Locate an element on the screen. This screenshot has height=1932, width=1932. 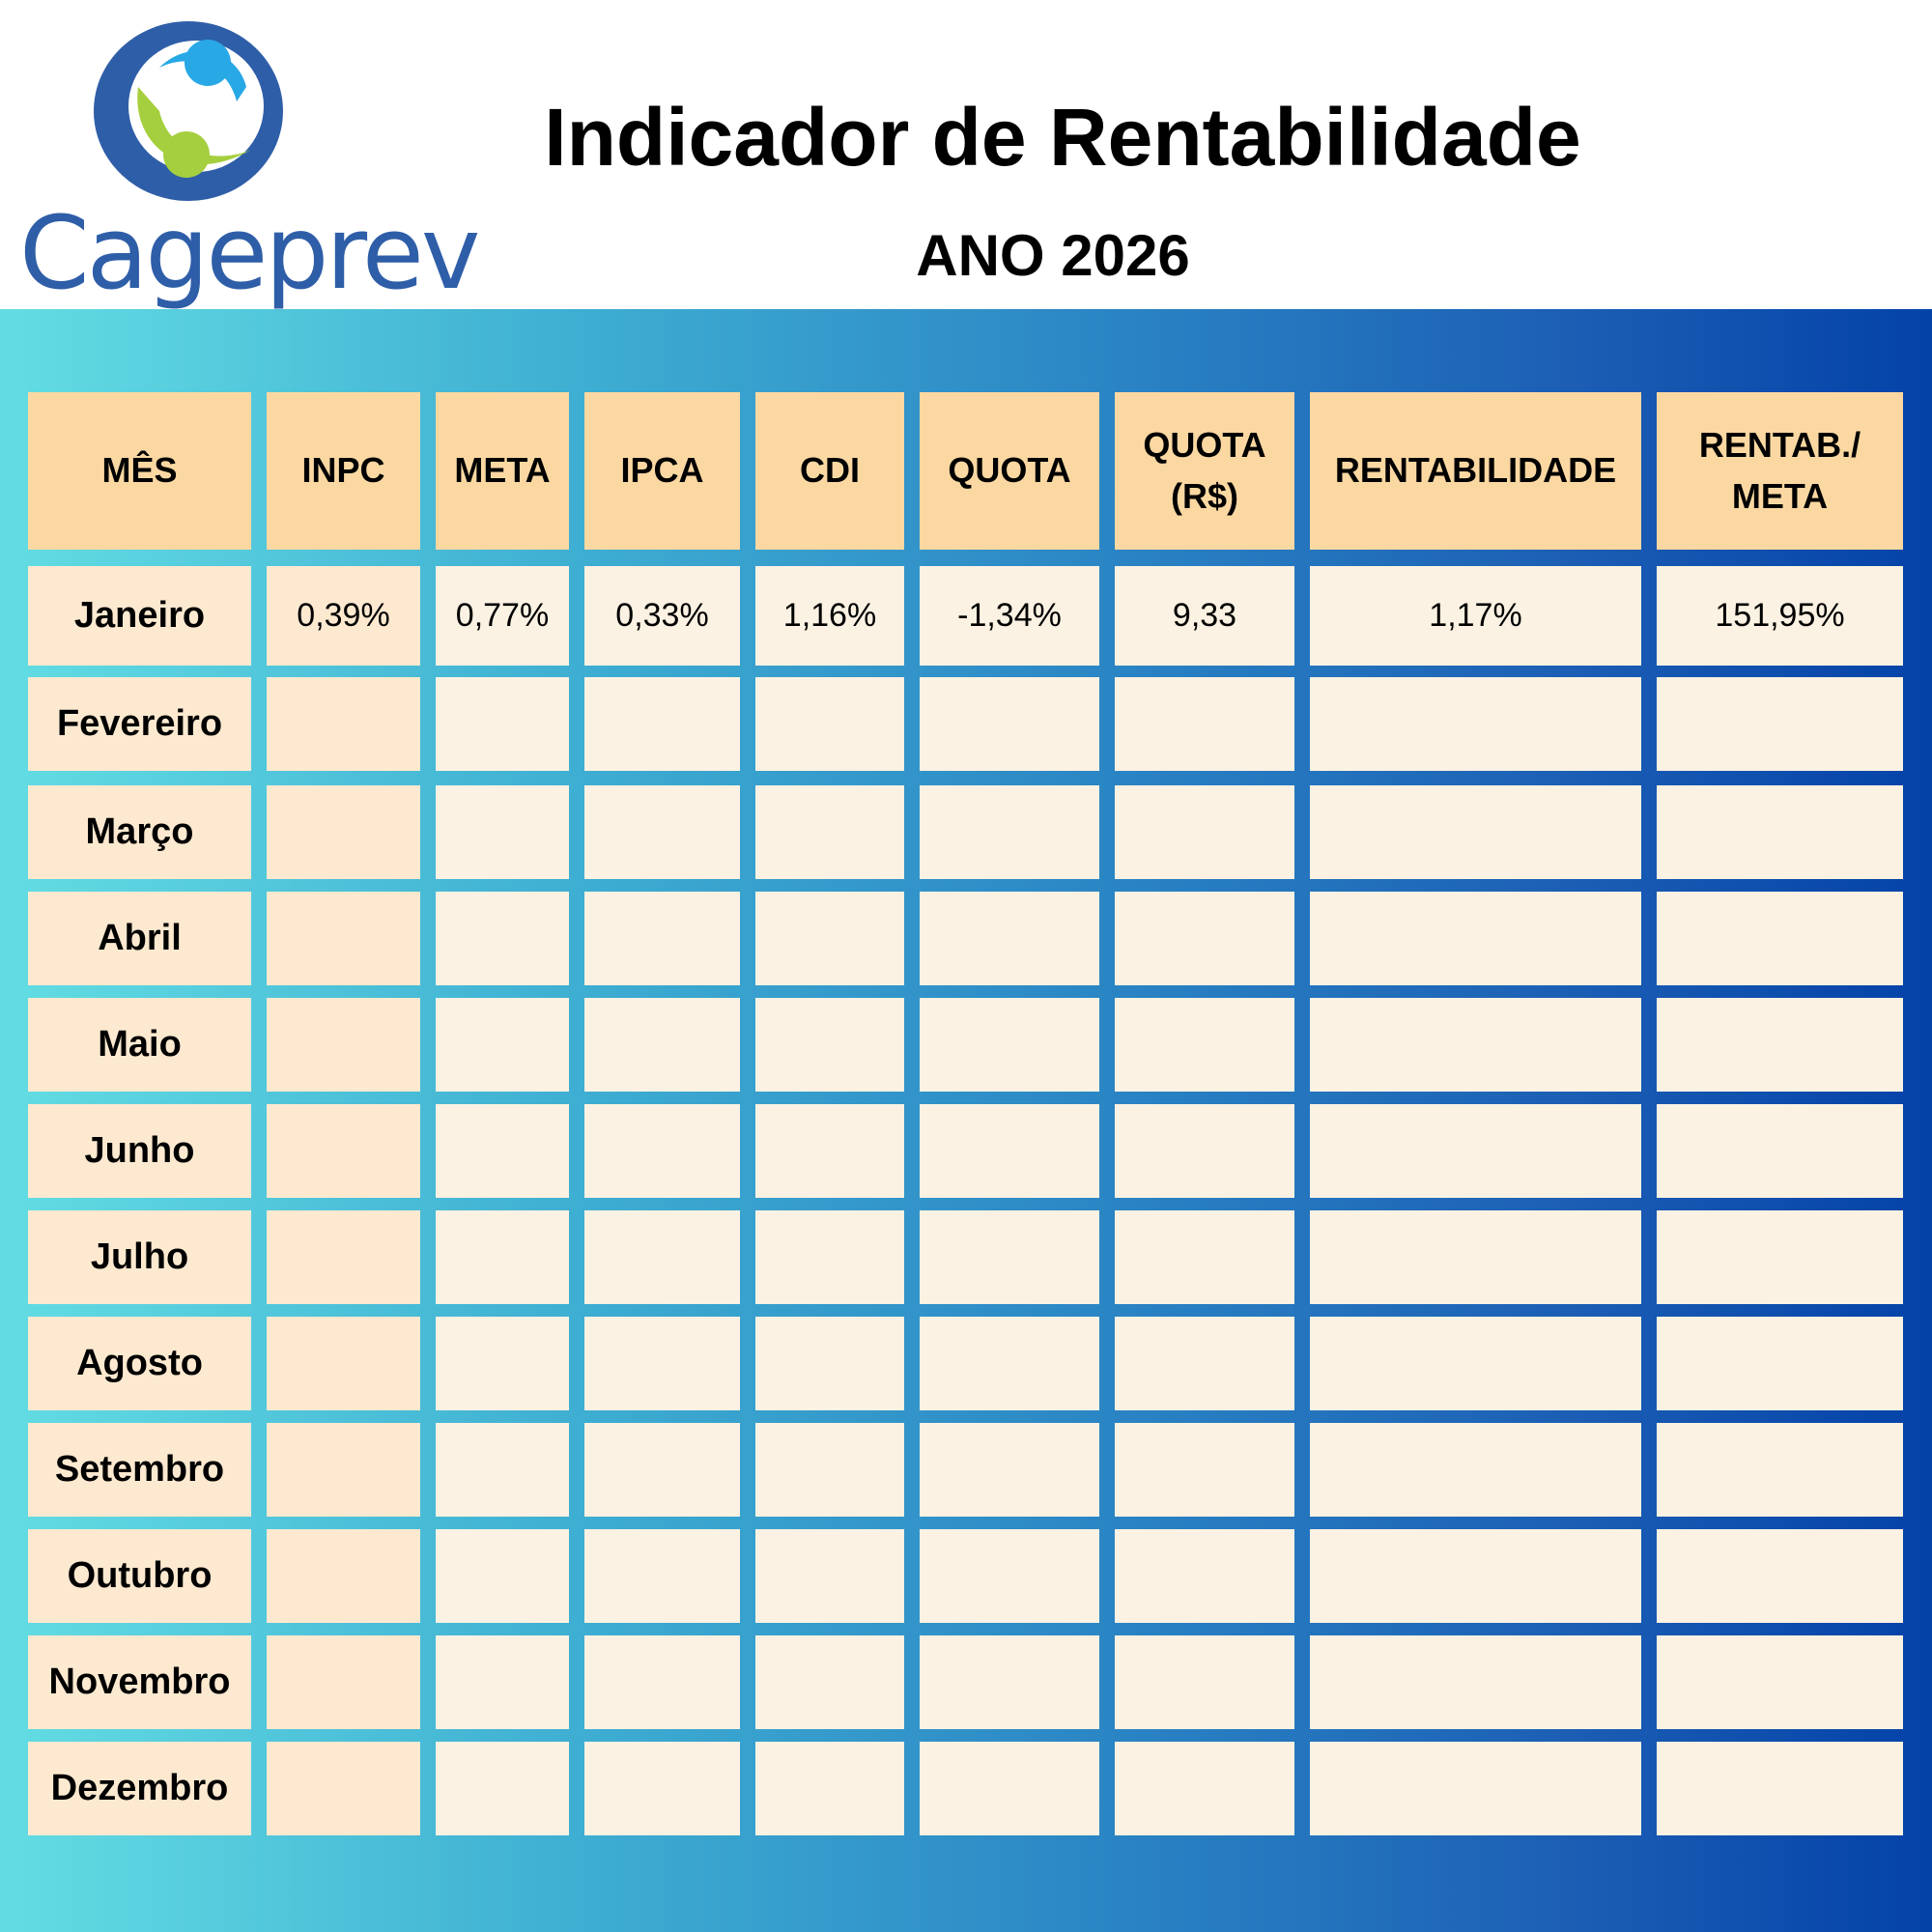
month-cell: Abril is located at coordinates (139, 938).